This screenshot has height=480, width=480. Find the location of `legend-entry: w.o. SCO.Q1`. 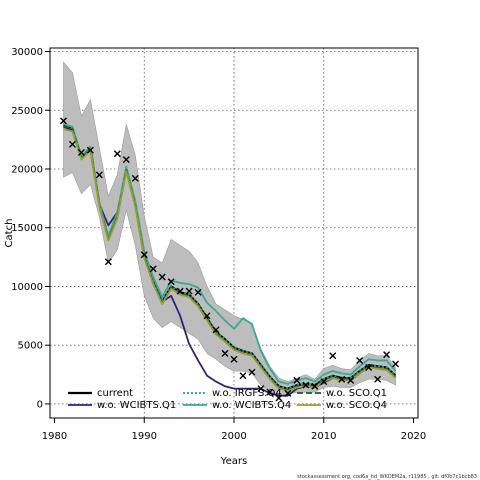

legend-entry: w.o. SCO.Q1 is located at coordinates (342, 393).